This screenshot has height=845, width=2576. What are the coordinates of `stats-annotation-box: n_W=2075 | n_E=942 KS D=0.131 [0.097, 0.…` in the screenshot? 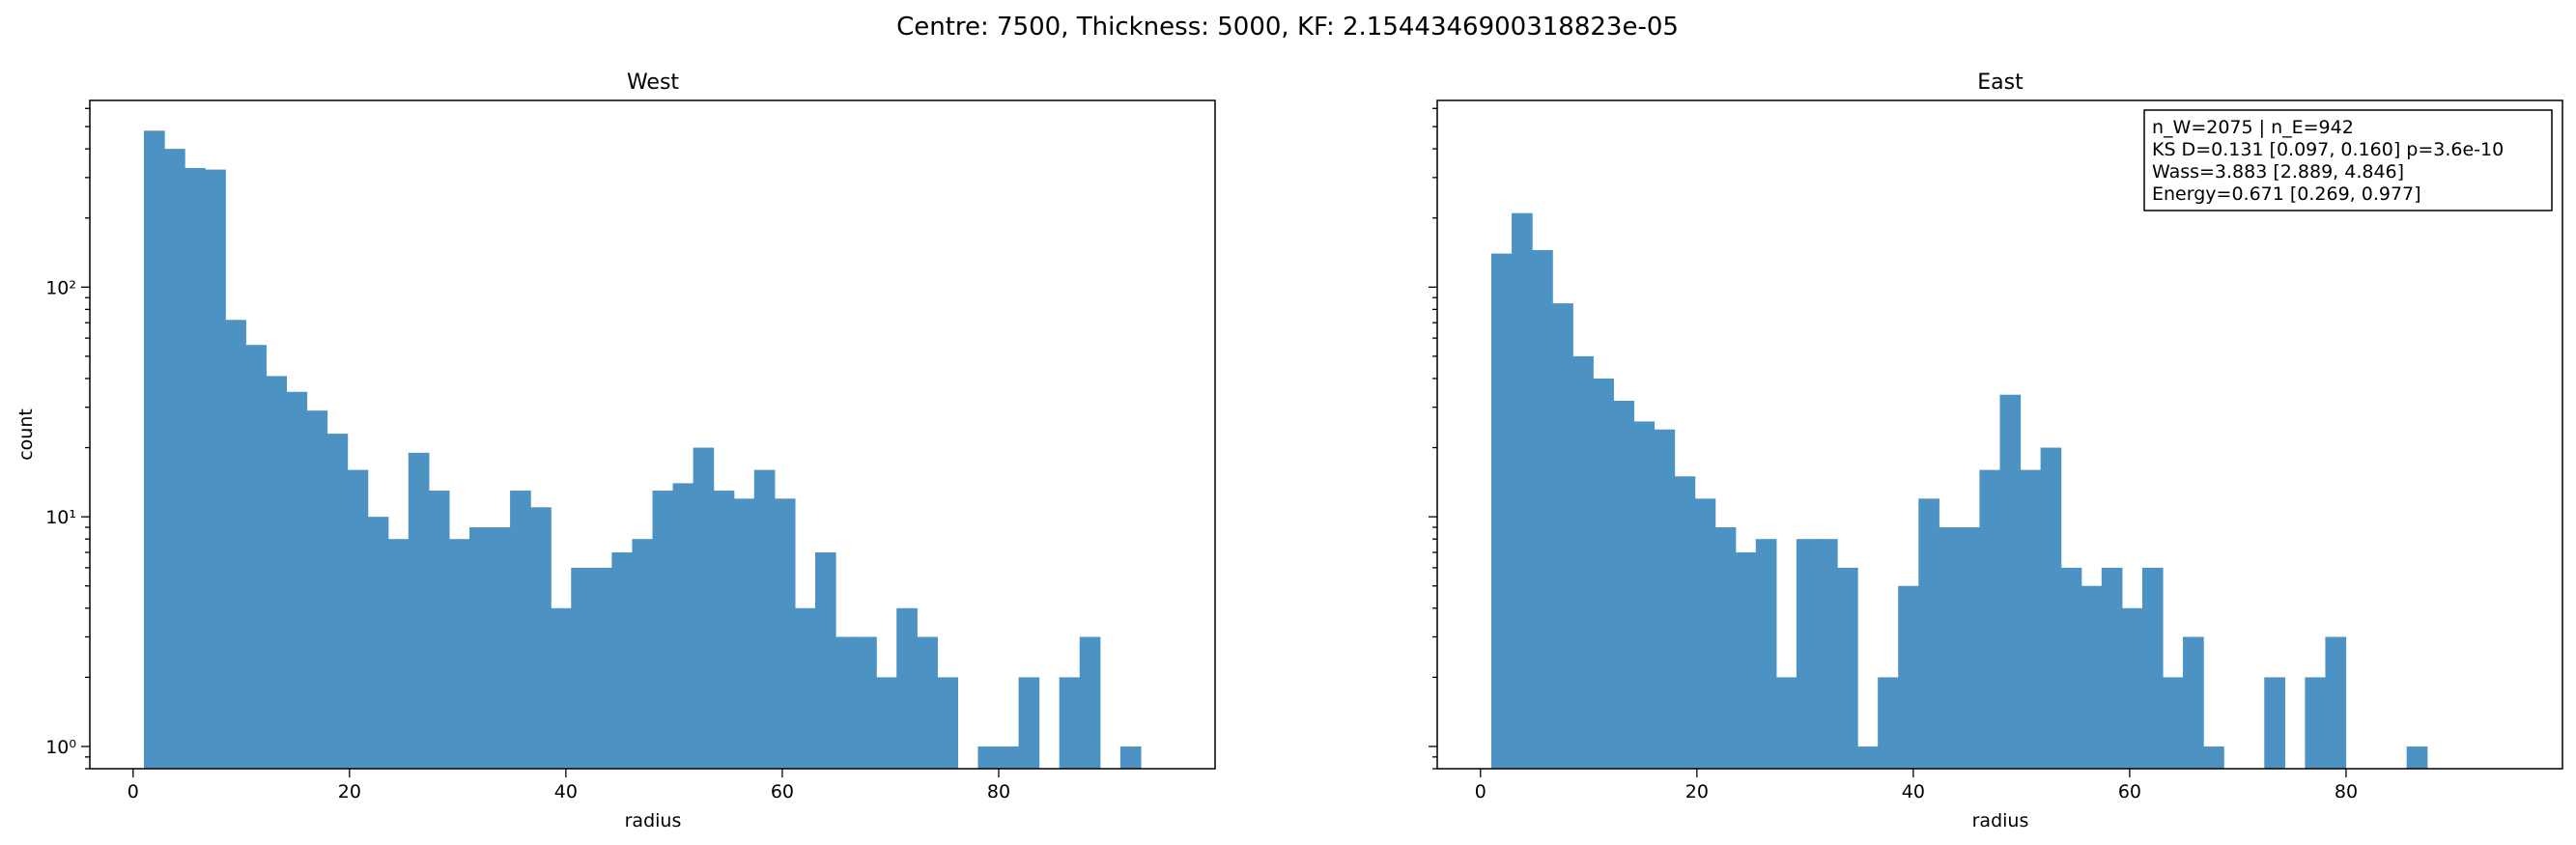 It's located at (2348, 160).